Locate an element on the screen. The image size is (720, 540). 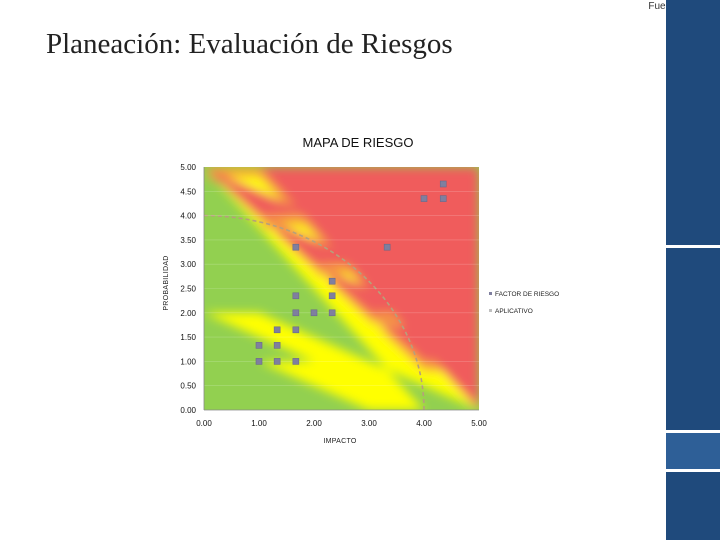
y-tick-label: 4.00 is located at coordinates (188, 216).